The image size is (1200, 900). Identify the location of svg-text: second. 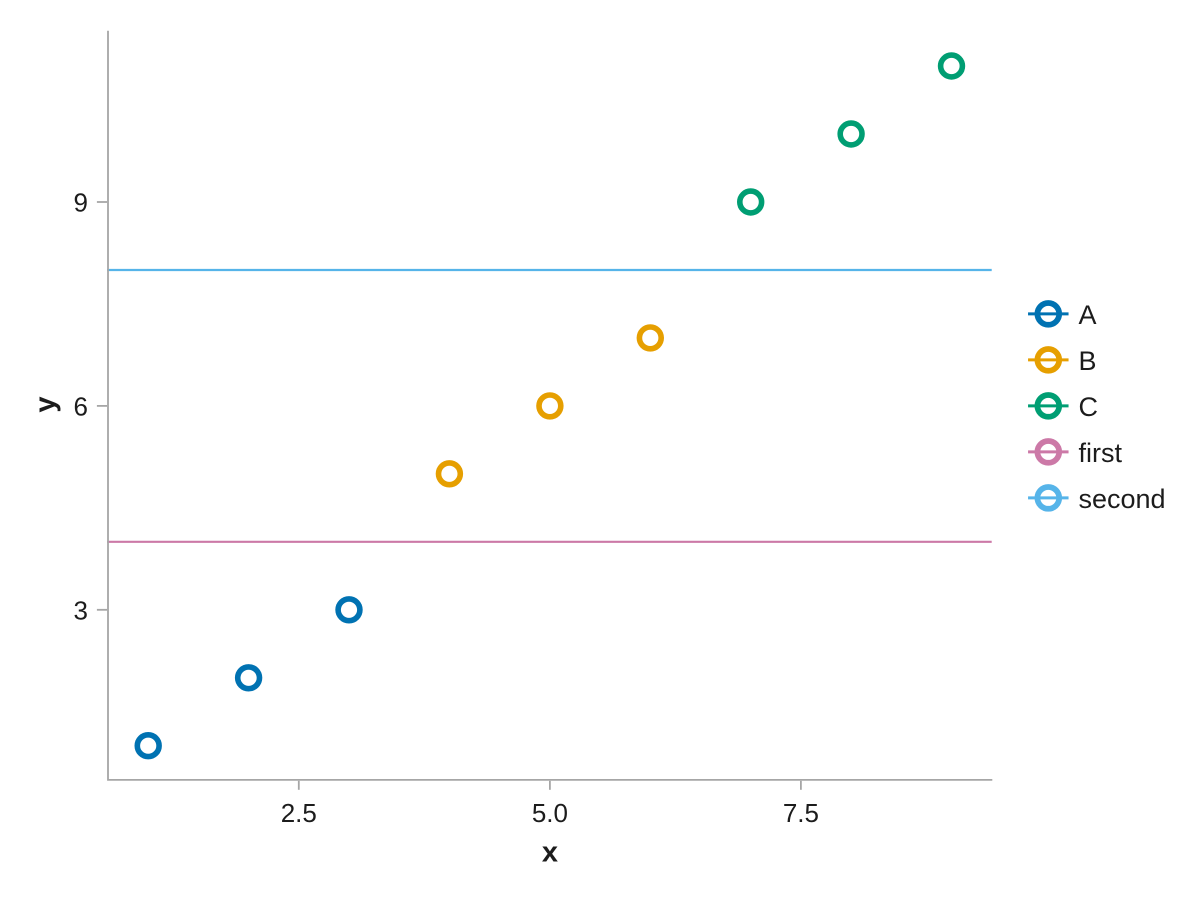
(1122, 499).